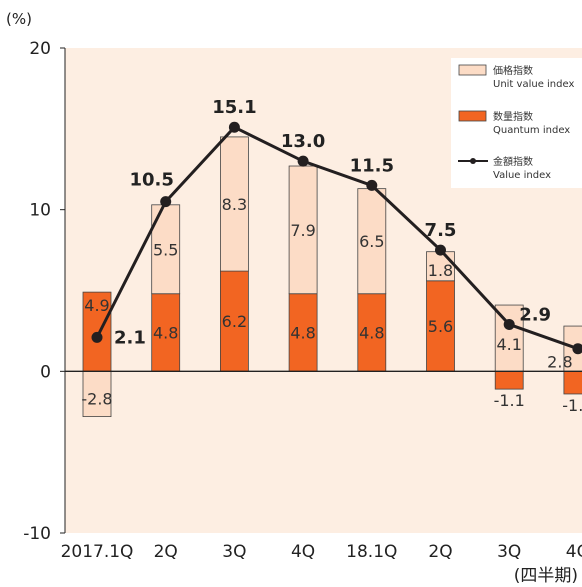 The width and height of the screenshot is (582, 587). Describe the element at coordinates (508, 344) in the screenshot. I see `bar-unit-value-label: 4.1` at that location.